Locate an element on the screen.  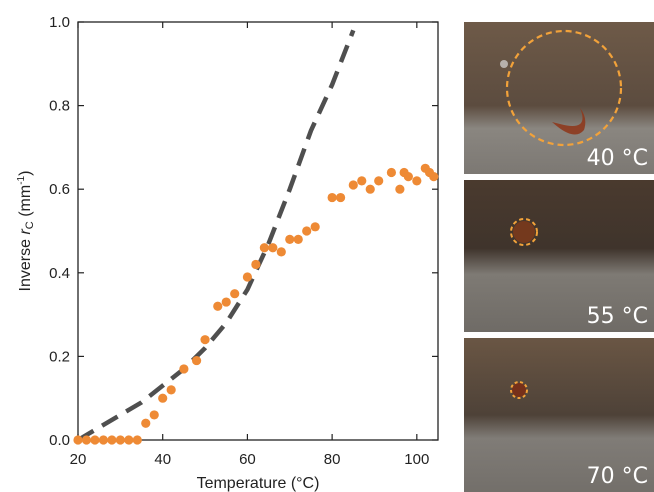
photo-panel-70c: 70 °C is located at coordinates (559, 415).